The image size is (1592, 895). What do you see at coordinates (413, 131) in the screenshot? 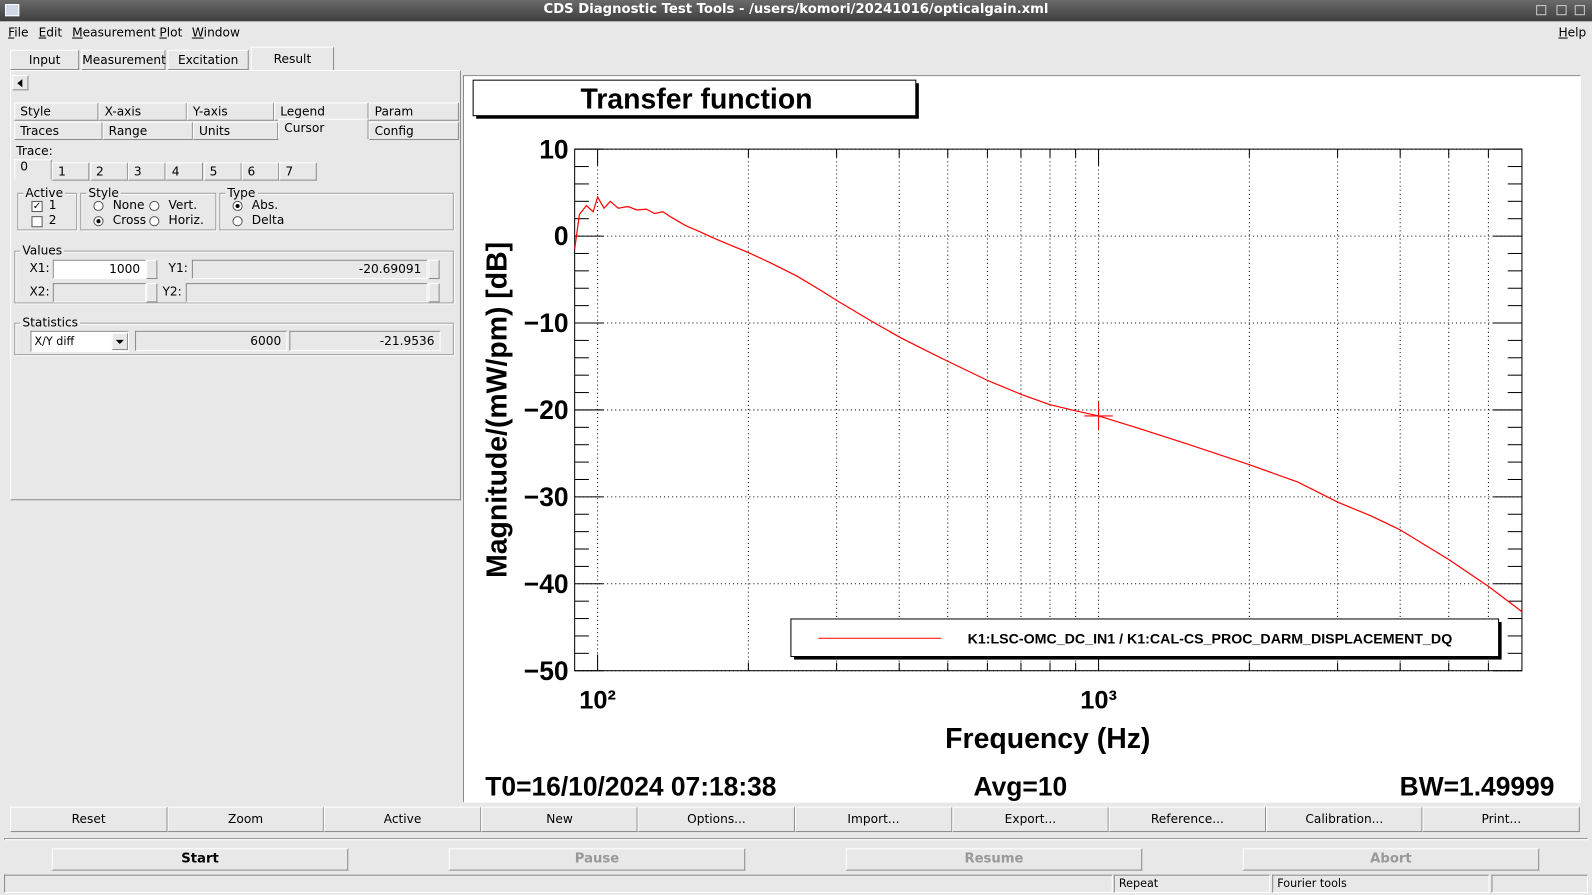
I see `option-tab: Config` at bounding box center [413, 131].